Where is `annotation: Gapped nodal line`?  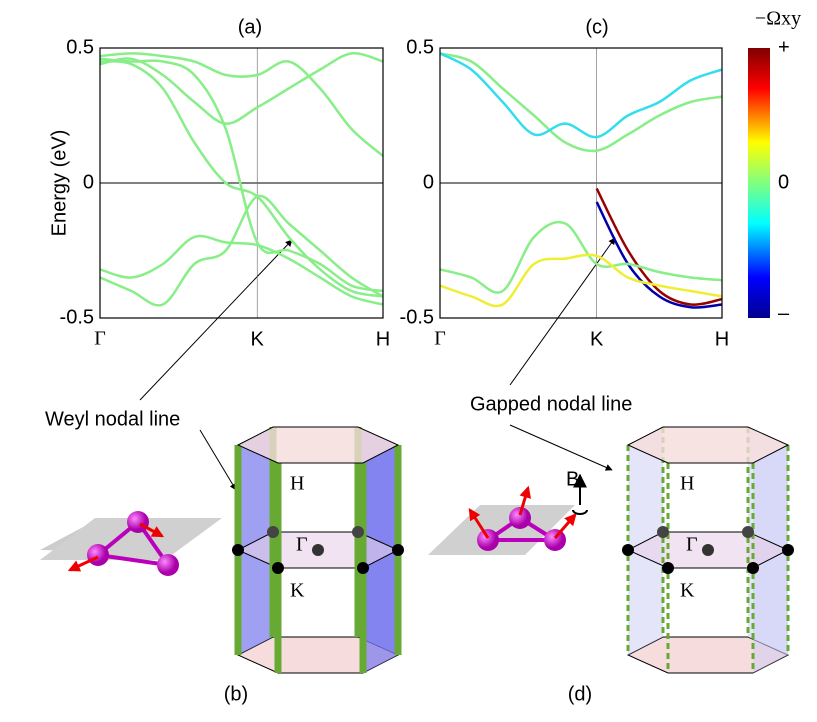 annotation: Gapped nodal line is located at coordinates (551, 404).